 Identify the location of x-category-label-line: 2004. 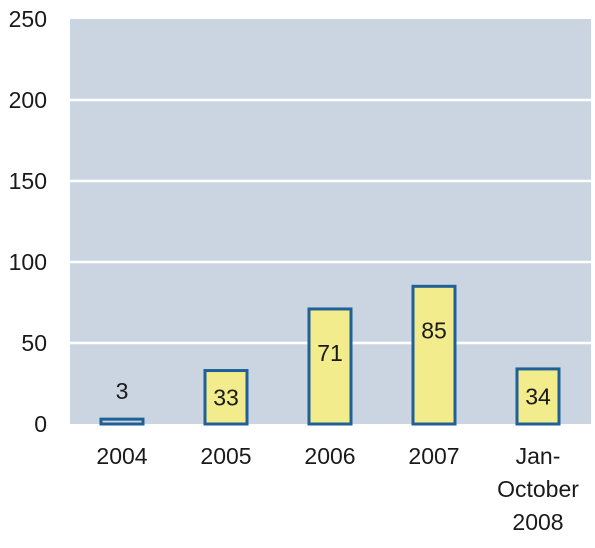
(121, 456).